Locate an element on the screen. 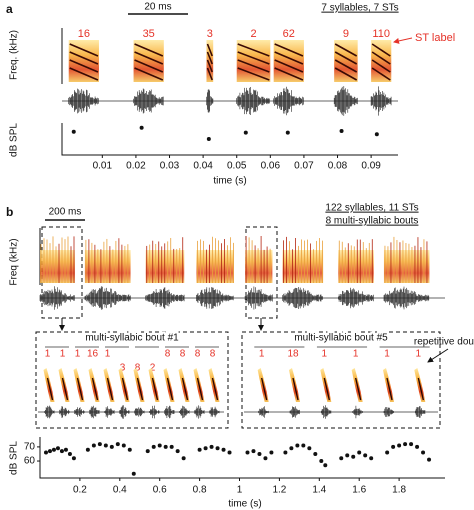 This screenshot has height=510, width=474. st-label: 2 is located at coordinates (153, 368).